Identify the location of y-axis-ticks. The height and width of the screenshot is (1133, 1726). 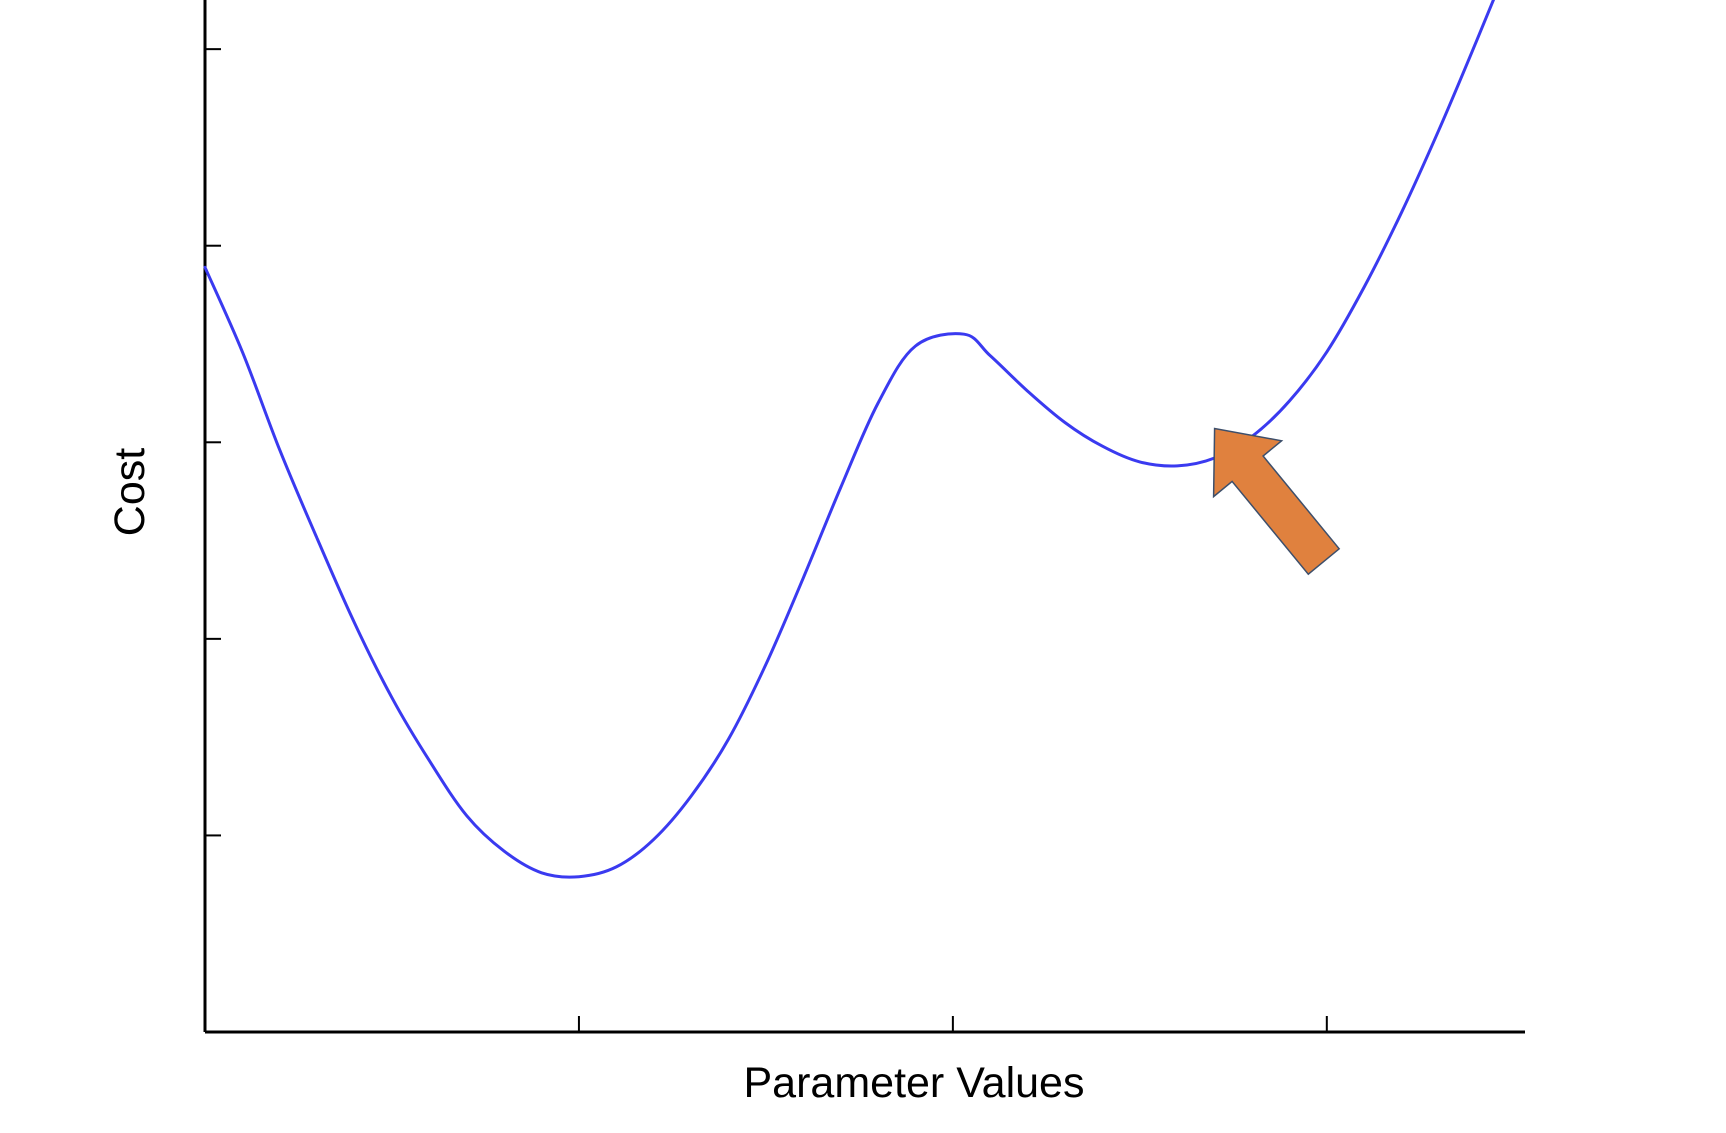
(213, 442).